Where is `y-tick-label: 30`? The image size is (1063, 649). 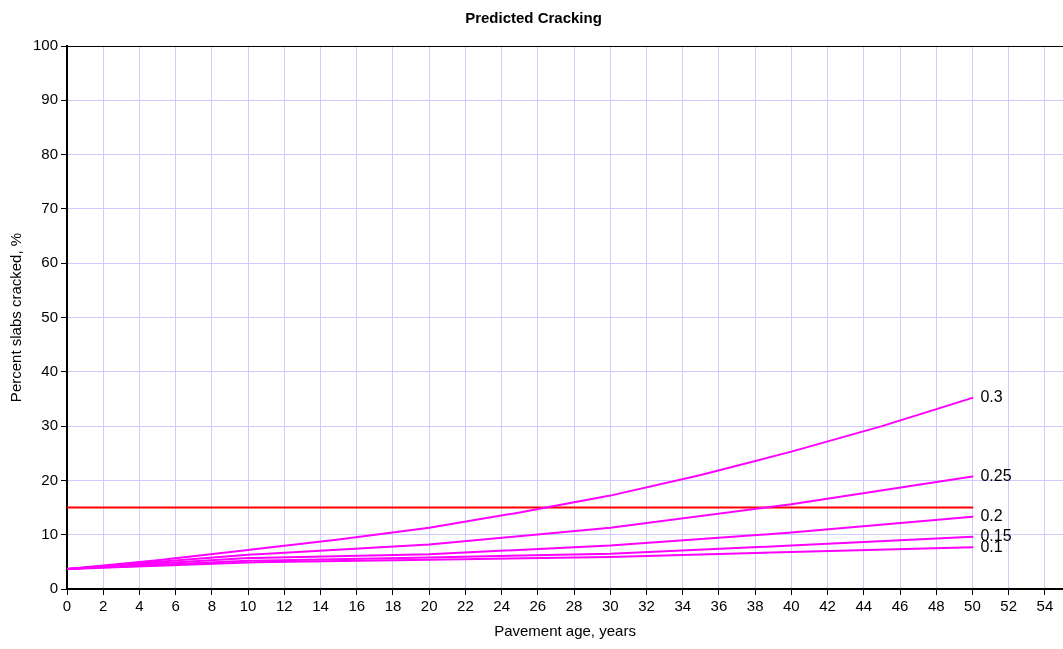
y-tick-label: 30 is located at coordinates (50, 425).